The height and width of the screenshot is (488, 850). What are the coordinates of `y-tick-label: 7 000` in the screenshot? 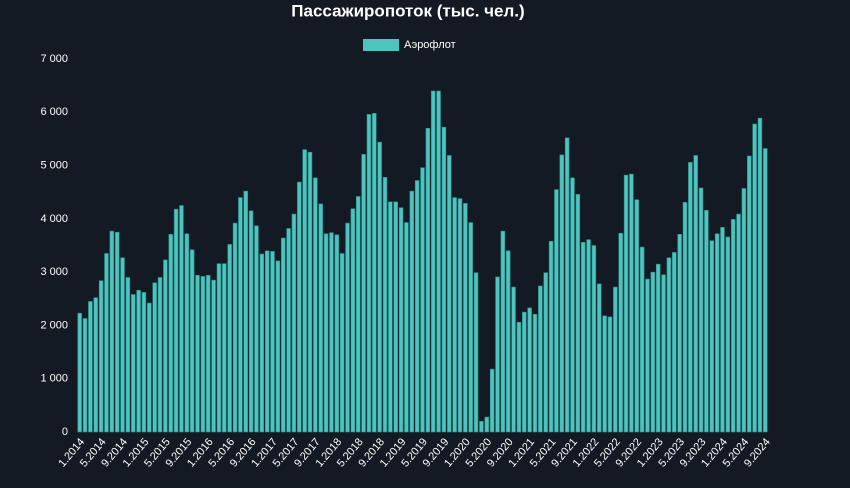 It's located at (54, 59).